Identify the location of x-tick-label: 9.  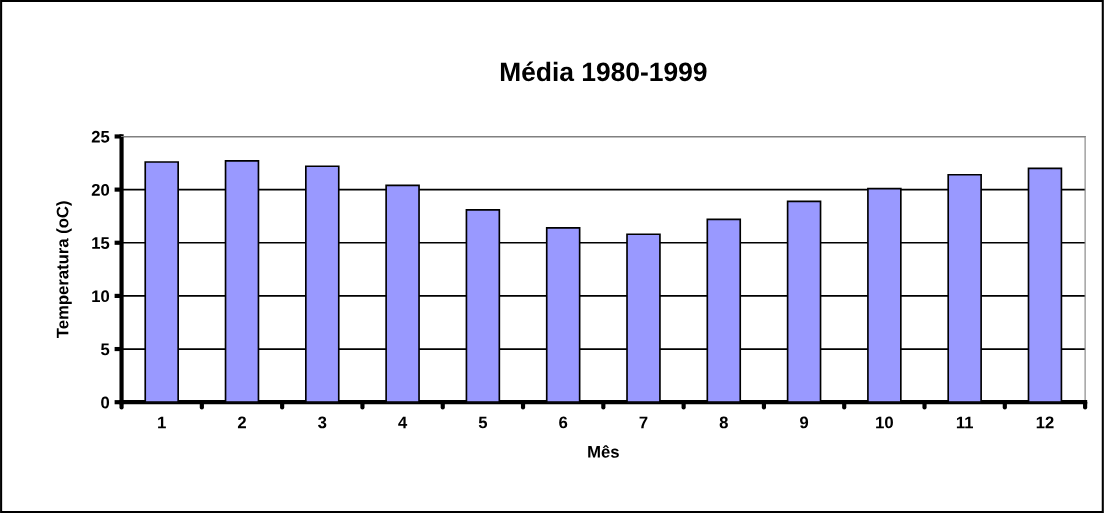
(804, 422).